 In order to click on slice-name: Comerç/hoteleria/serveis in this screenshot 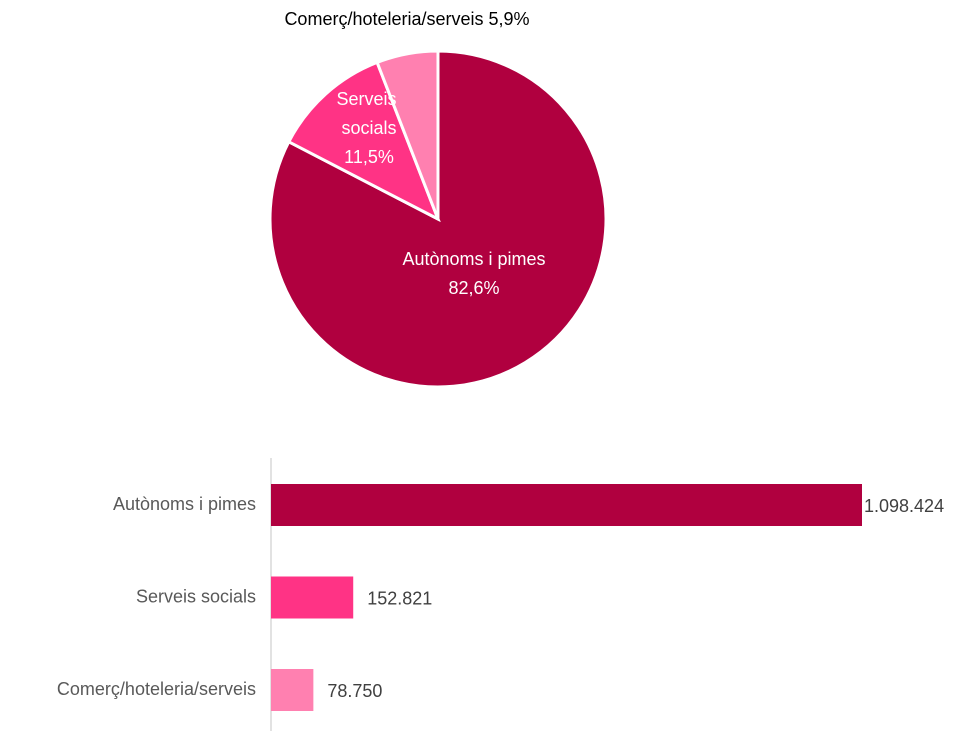, I will do `click(383, 19)`.